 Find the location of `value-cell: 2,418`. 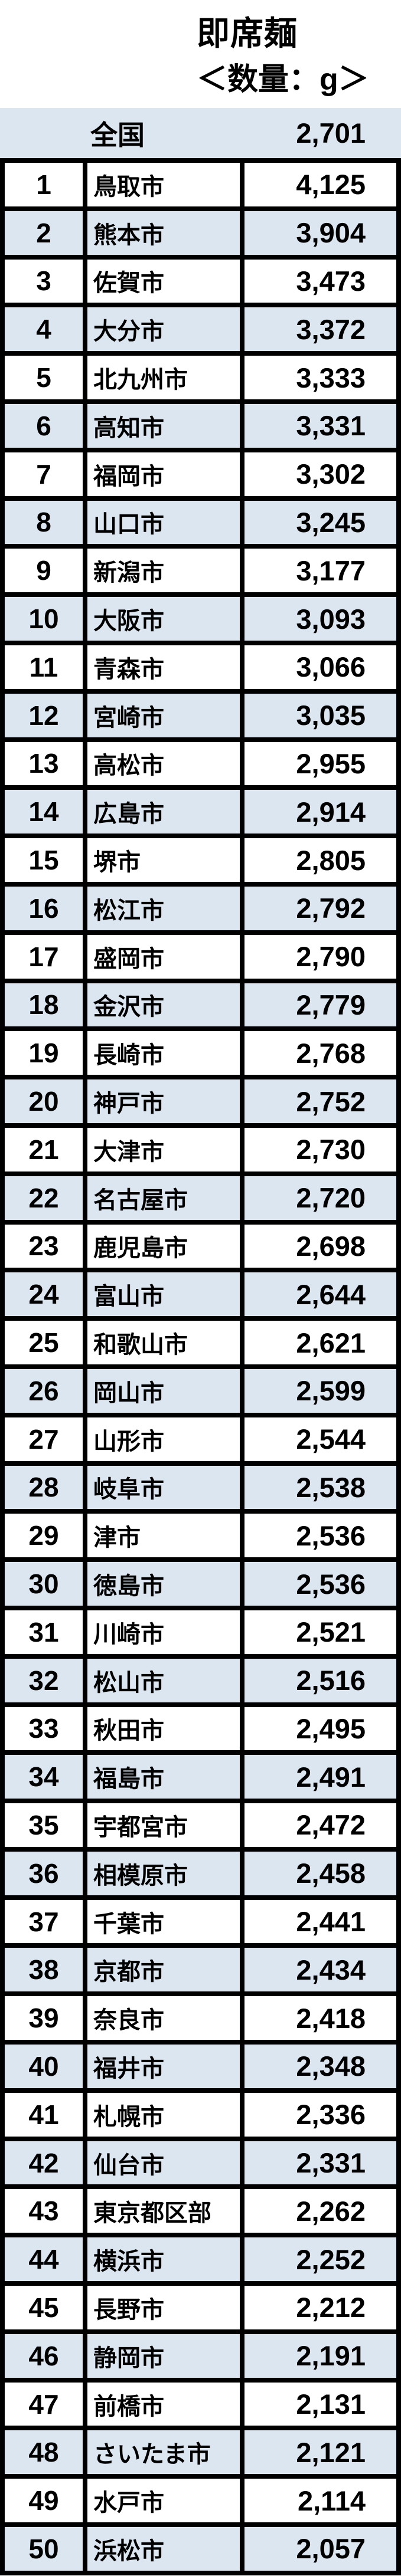

value-cell: 2,418 is located at coordinates (320, 2018).